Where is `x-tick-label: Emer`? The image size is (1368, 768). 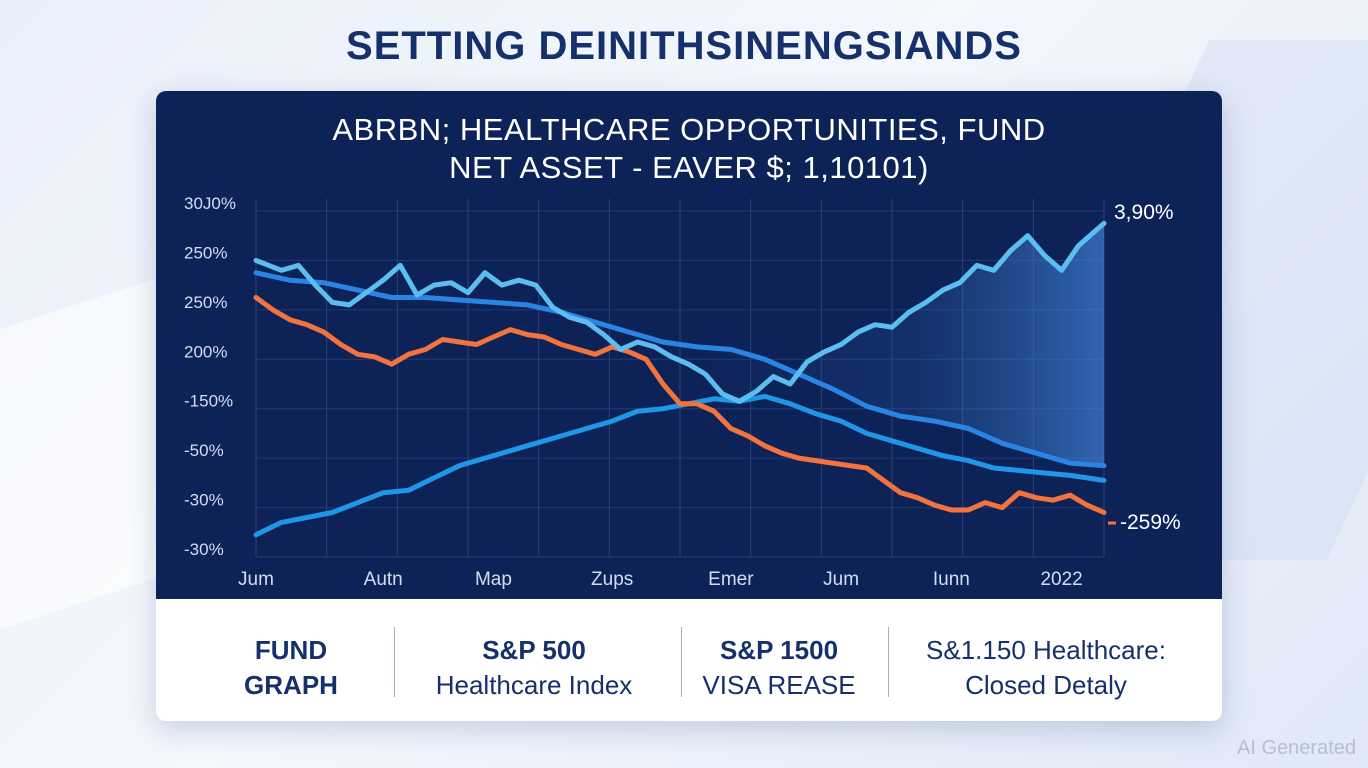 x-tick-label: Emer is located at coordinates (731, 579).